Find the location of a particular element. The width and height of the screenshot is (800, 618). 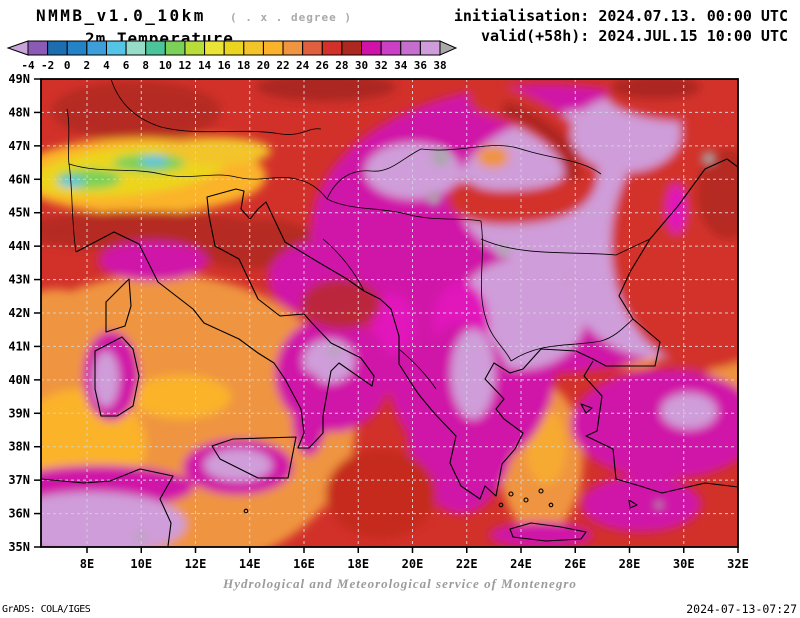

colorbar-tick-label: 6 is located at coordinates (126, 65).